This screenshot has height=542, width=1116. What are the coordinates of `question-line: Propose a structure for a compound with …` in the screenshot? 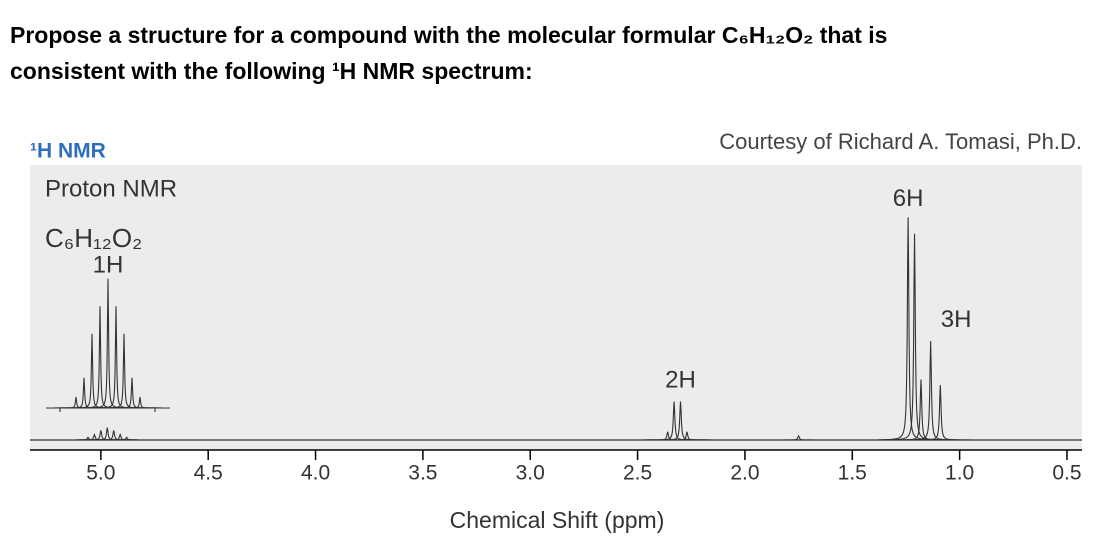 It's located at (449, 35).